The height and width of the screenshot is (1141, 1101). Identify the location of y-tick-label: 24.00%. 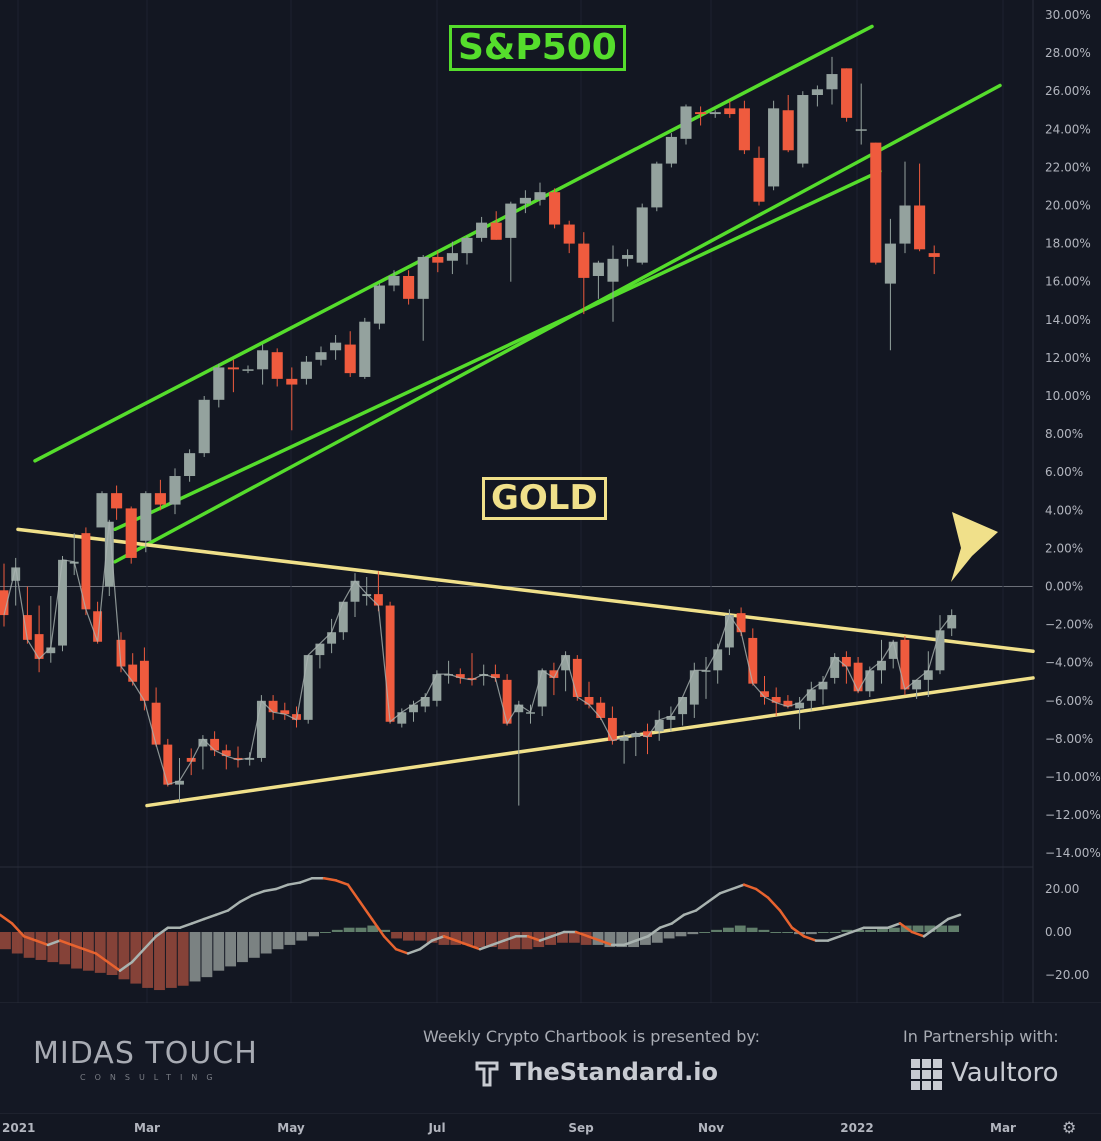
(1068, 129).